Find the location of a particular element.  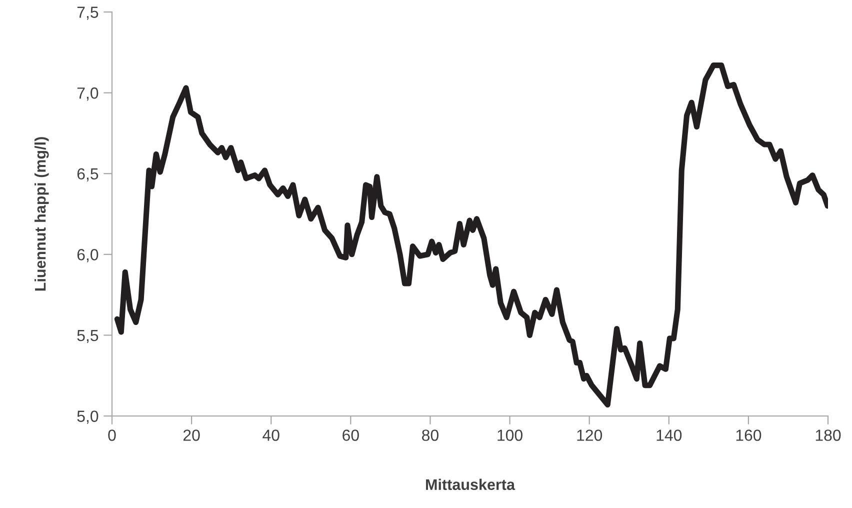

y-tick-label: 5,0 is located at coordinates (87, 417).